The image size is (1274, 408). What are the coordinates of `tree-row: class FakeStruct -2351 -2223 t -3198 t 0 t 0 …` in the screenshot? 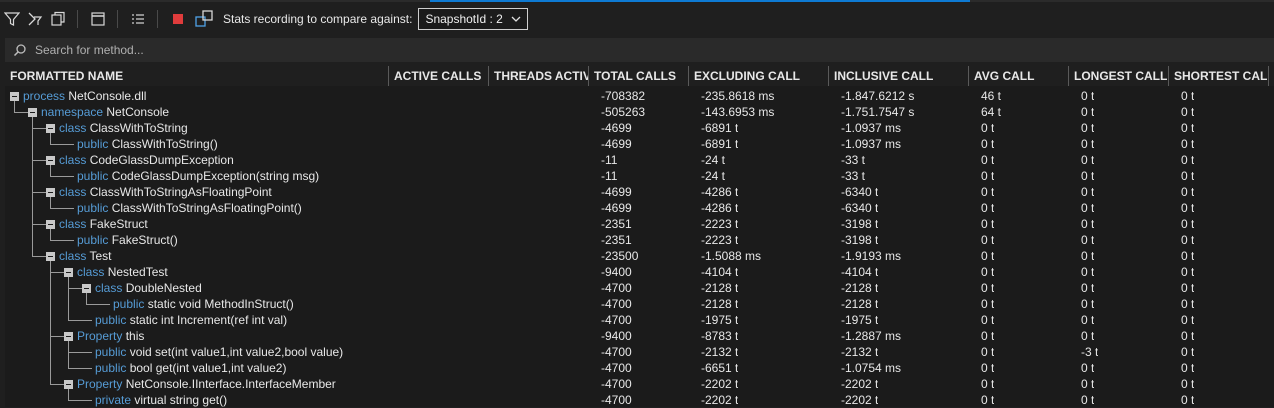 It's located at (639, 224).